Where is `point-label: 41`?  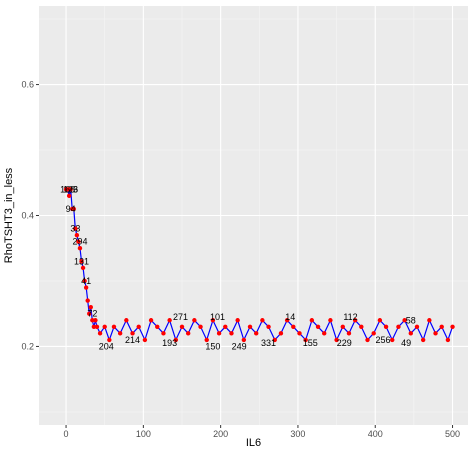 point-label: 41 is located at coordinates (86, 281).